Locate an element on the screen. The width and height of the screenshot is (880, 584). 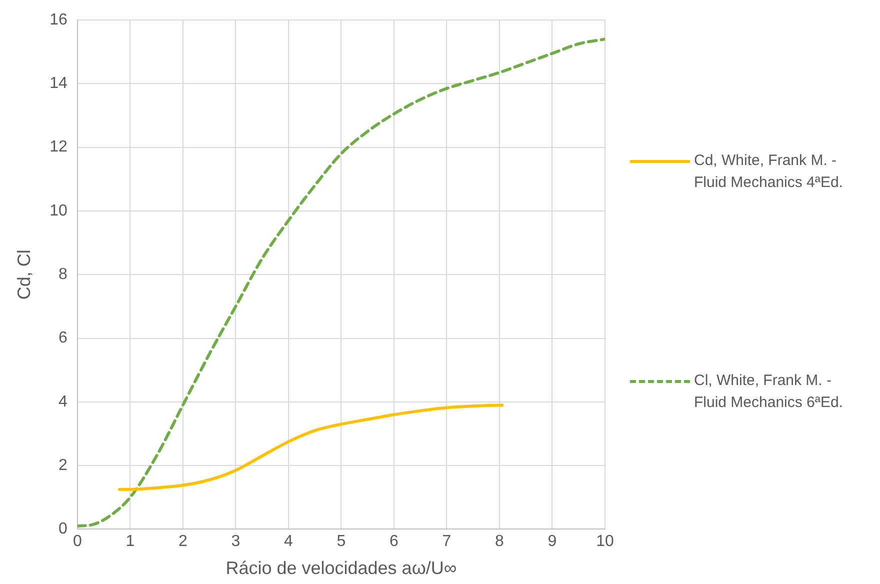
x-tick-label: 7 is located at coordinates (447, 541).